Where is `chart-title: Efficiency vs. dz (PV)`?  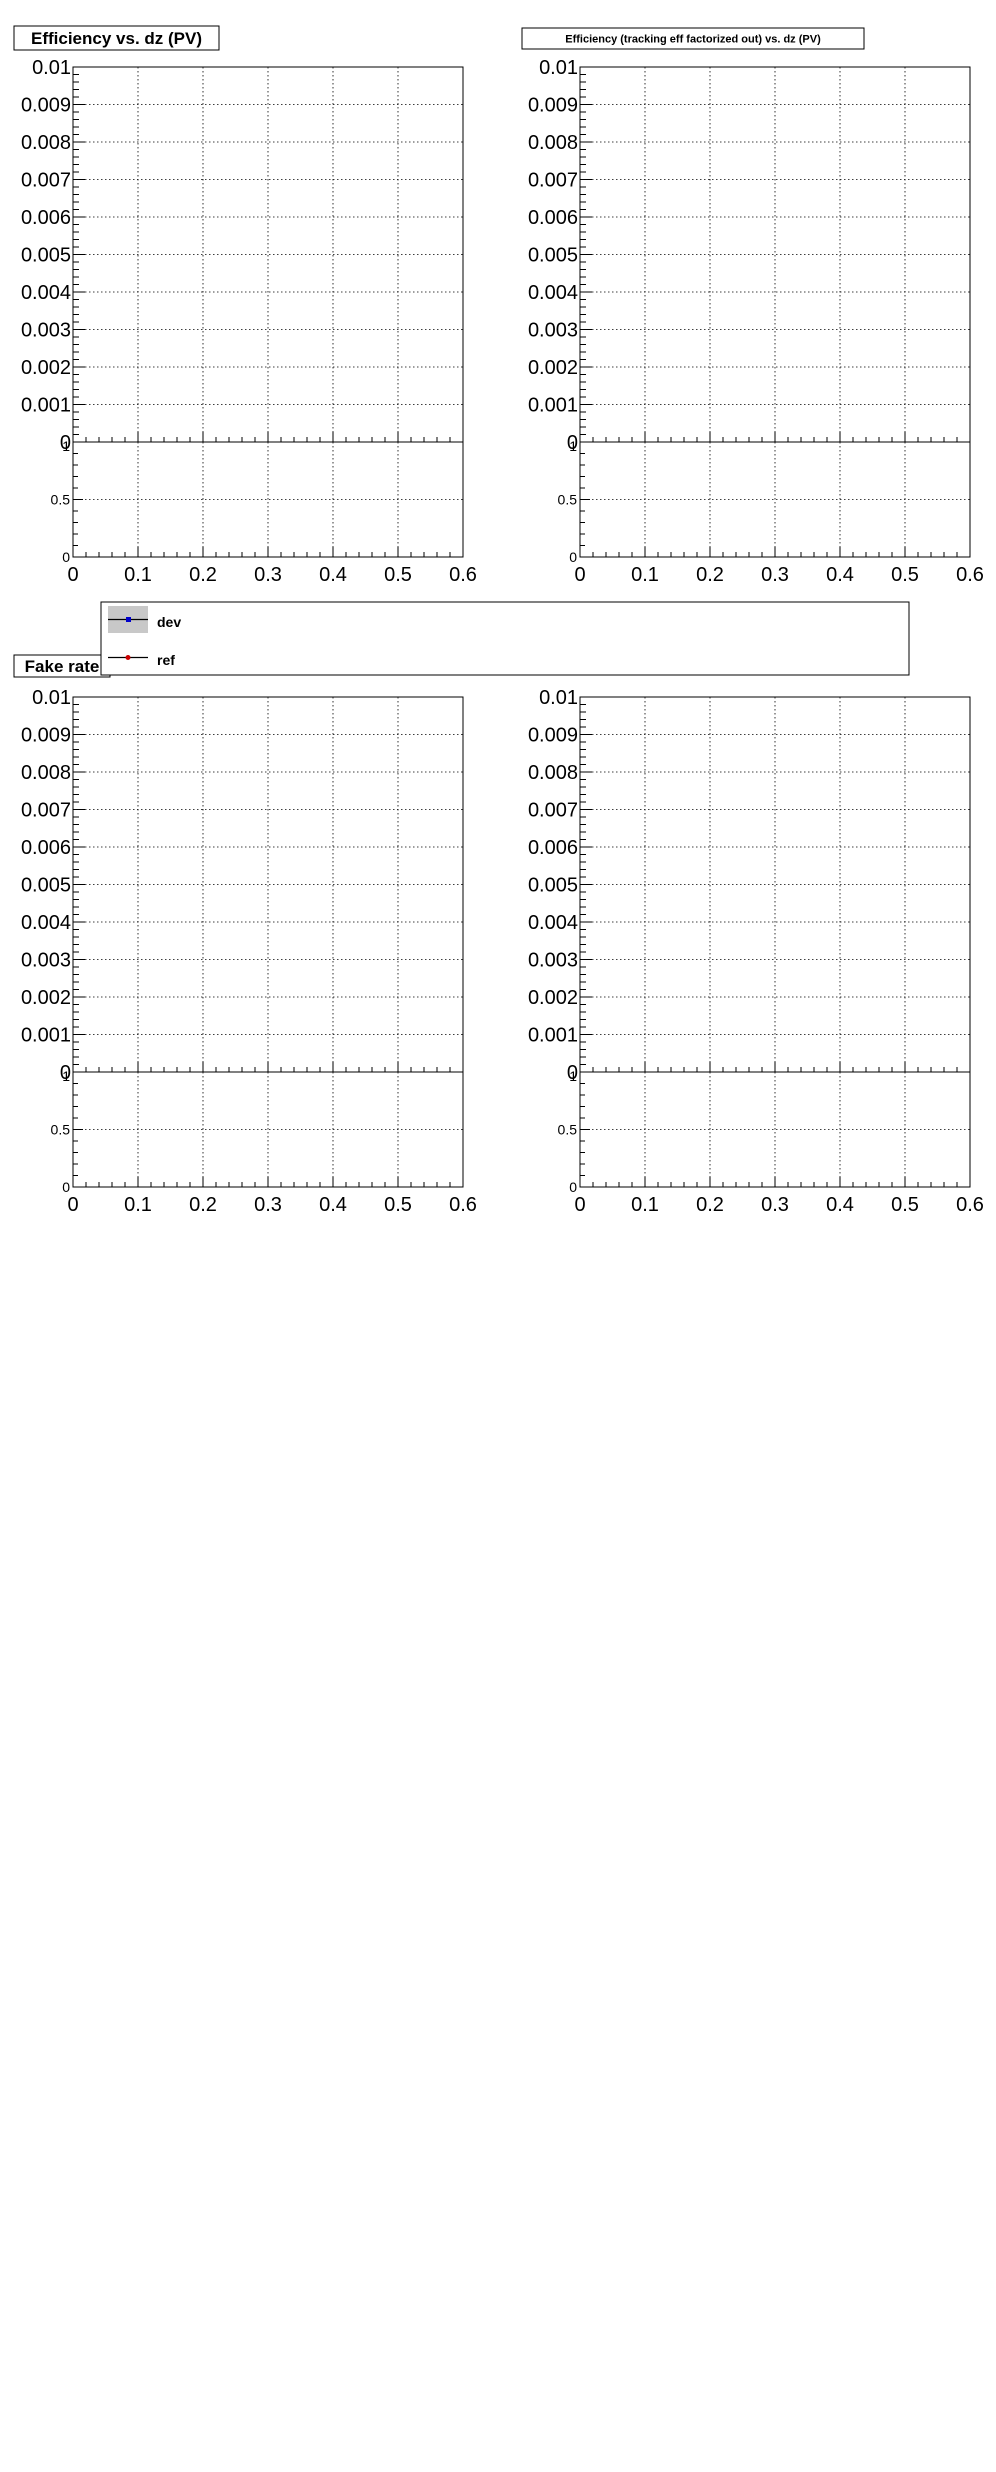 chart-title: Efficiency vs. dz (PV) is located at coordinates (116, 38).